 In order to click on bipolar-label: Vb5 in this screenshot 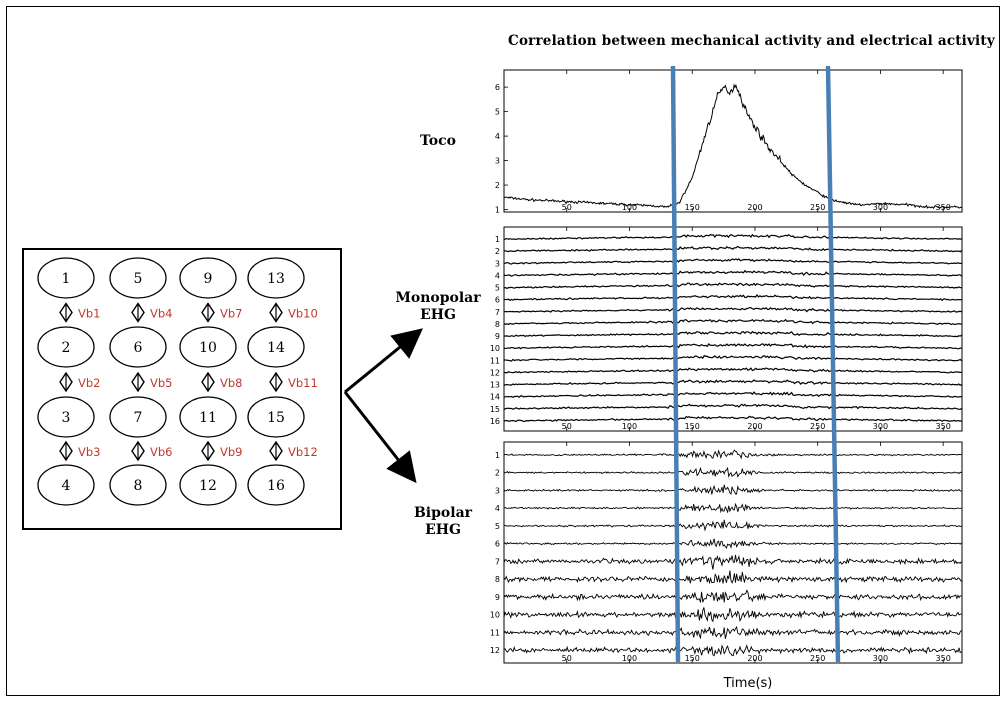, I will do `click(161, 383)`.